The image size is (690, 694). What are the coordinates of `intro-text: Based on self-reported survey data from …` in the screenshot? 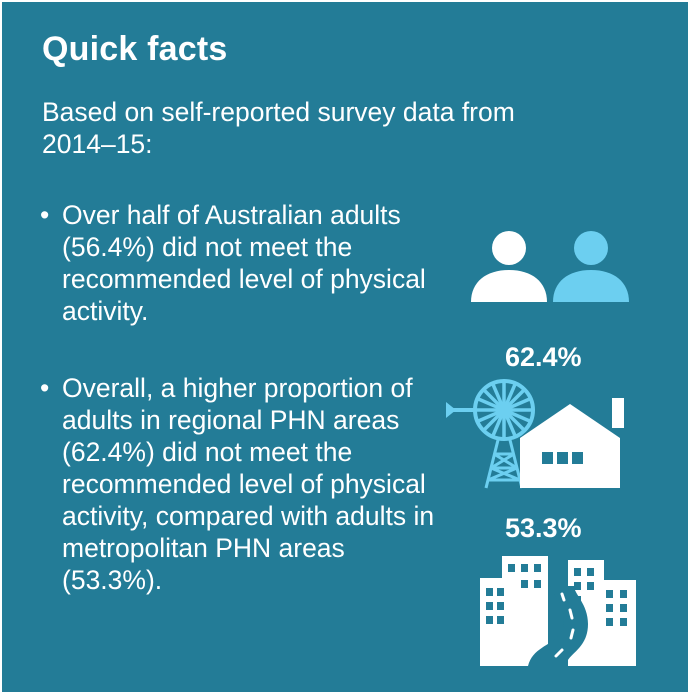 It's located at (278, 128).